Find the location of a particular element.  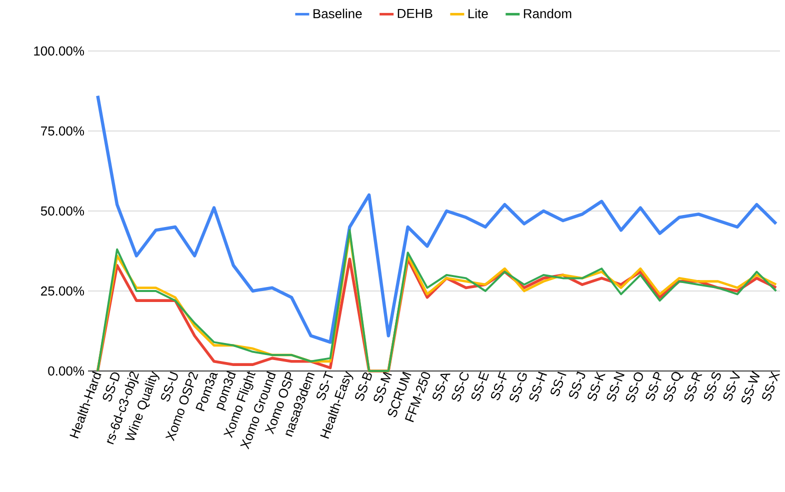

y-tick-label: 100.00% is located at coordinates (59, 51).